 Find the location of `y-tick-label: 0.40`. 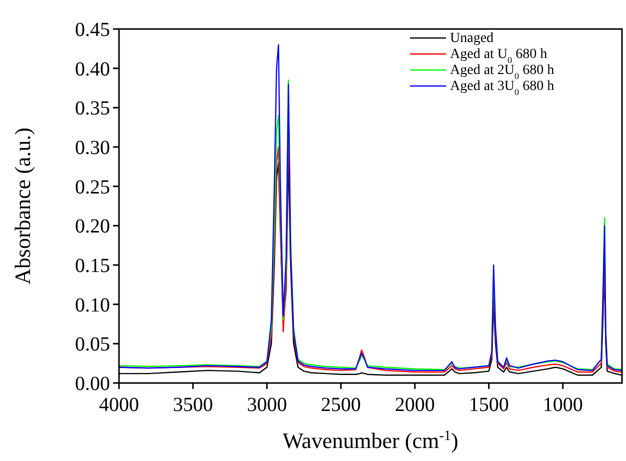

y-tick-label: 0.40 is located at coordinates (92, 69).